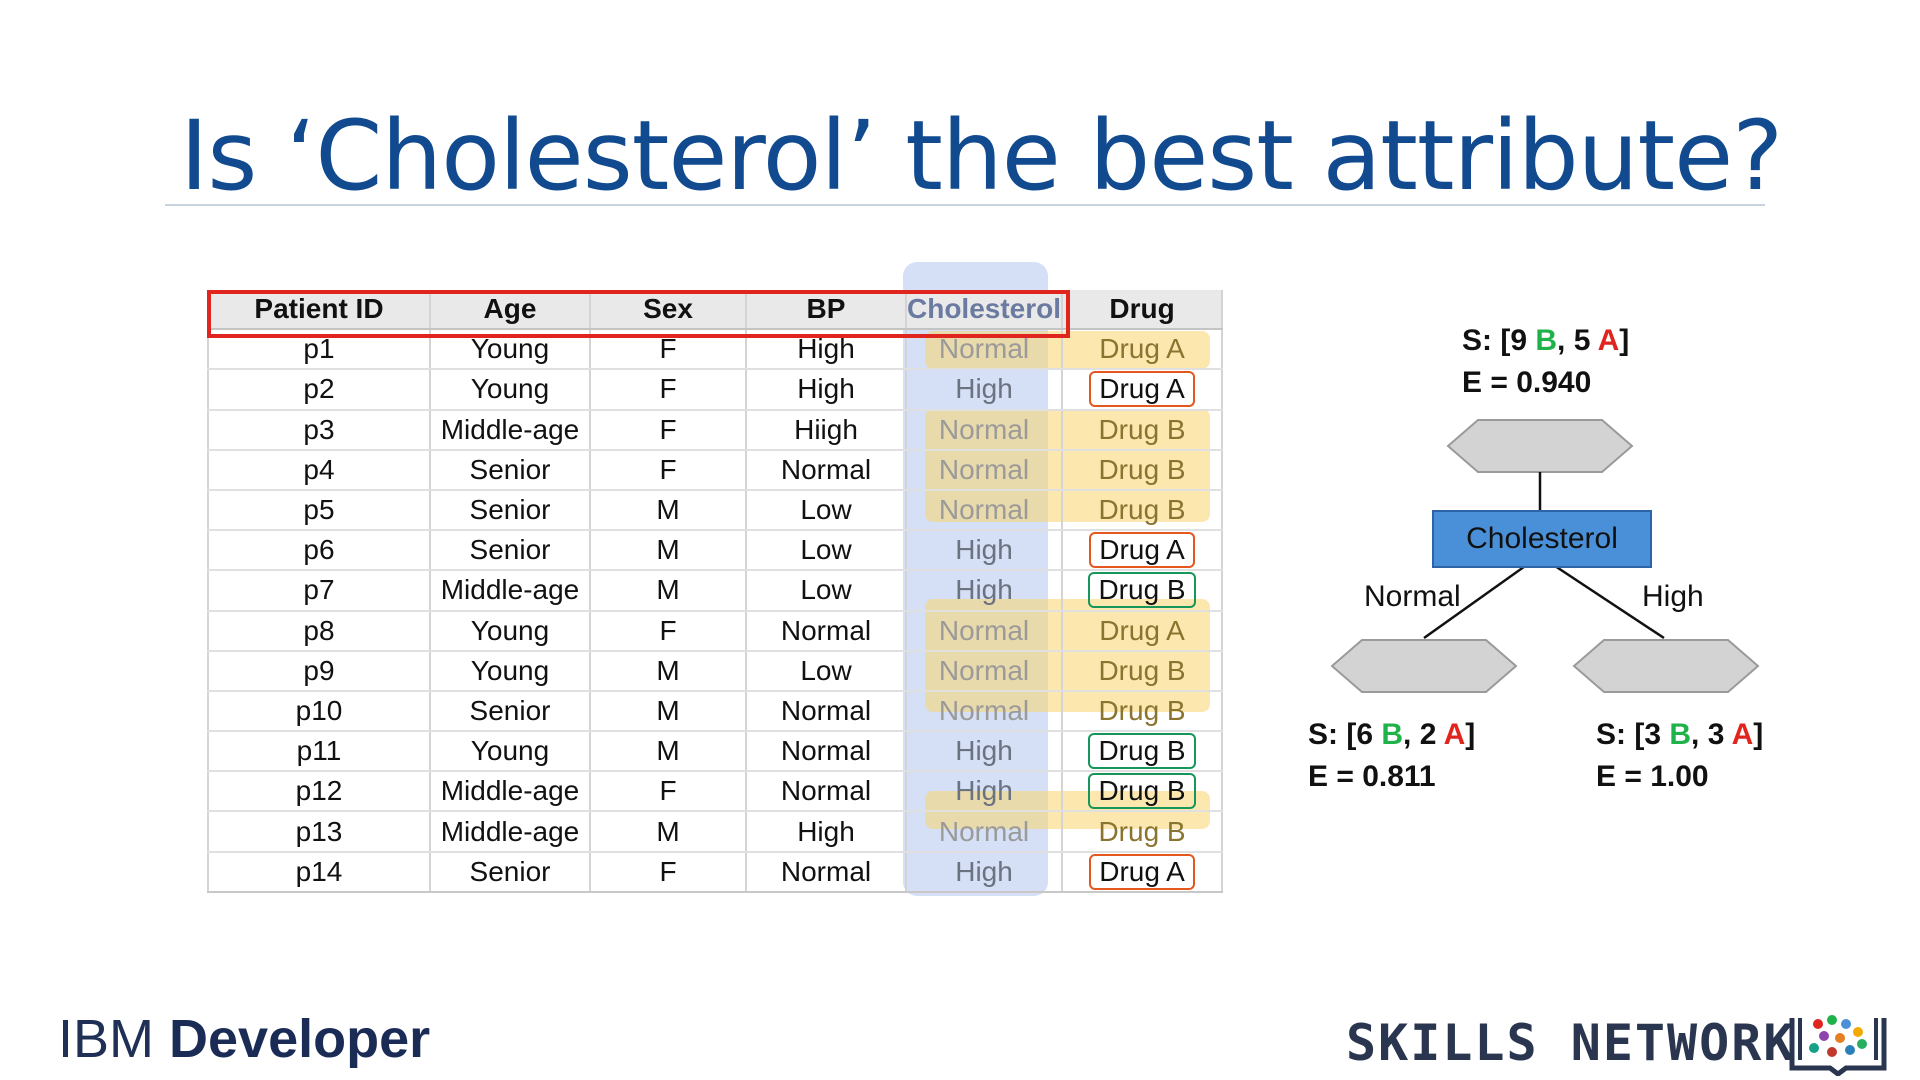  What do you see at coordinates (319, 310) in the screenshot?
I see `header-patient-id: Patient ID` at bounding box center [319, 310].